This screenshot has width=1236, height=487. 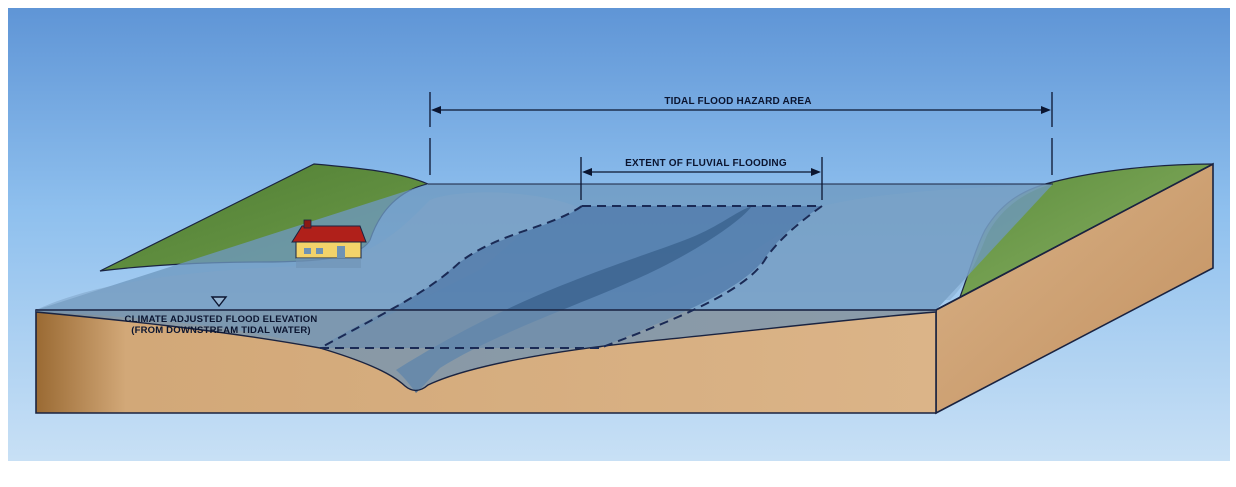 What do you see at coordinates (737, 101) in the screenshot?
I see `tidal-flood-hazard-label: TIDAL FLOOD HAZARD AREA` at bounding box center [737, 101].